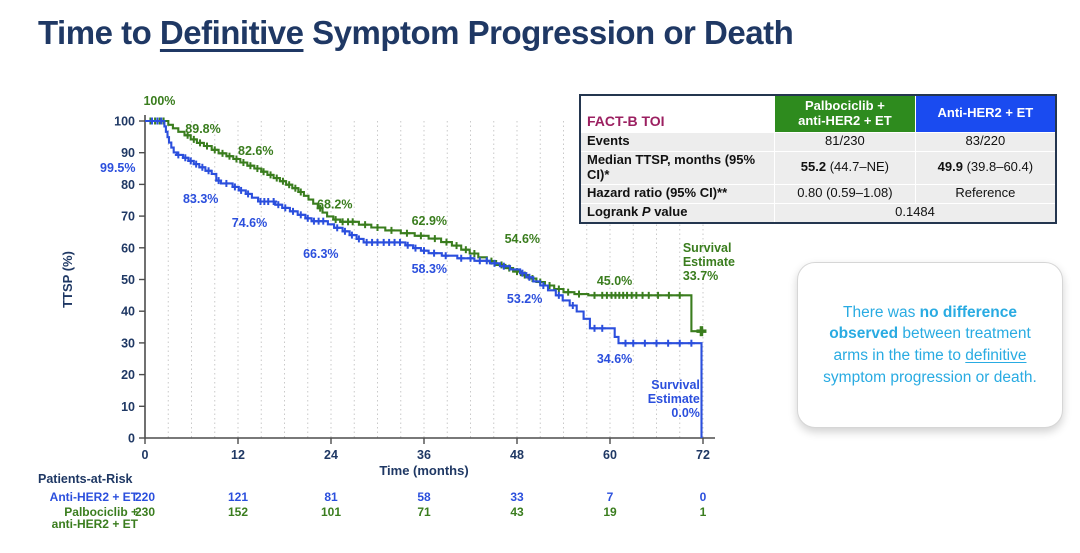  What do you see at coordinates (915, 213) in the screenshot?
I see `logrank-value: 0.1484` at bounding box center [915, 213].